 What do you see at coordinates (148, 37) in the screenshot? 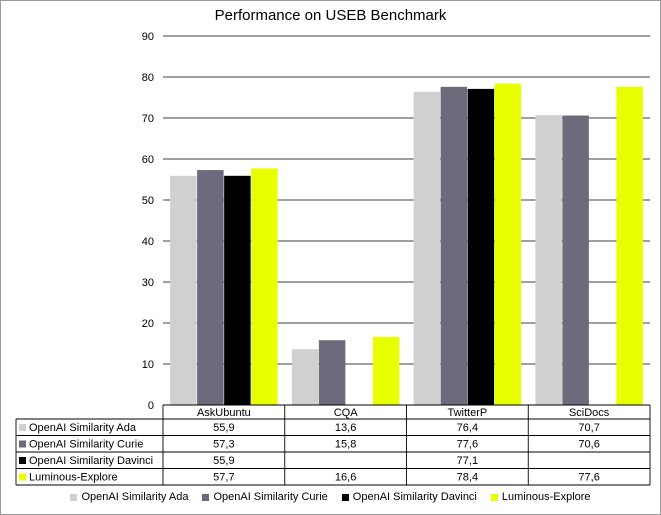
I see `y-tick-label: 90` at bounding box center [148, 37].